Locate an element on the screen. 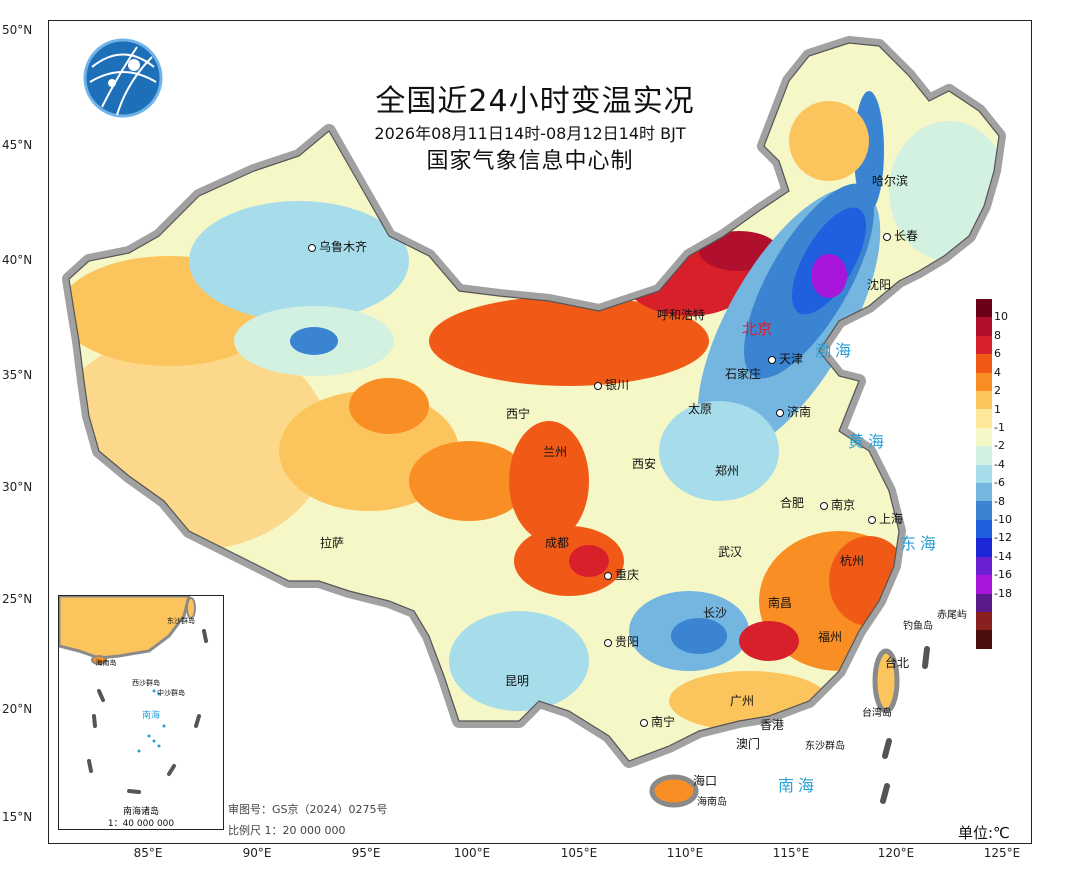 The height and width of the screenshot is (869, 1080). city-label: 南昌 is located at coordinates (780, 603).